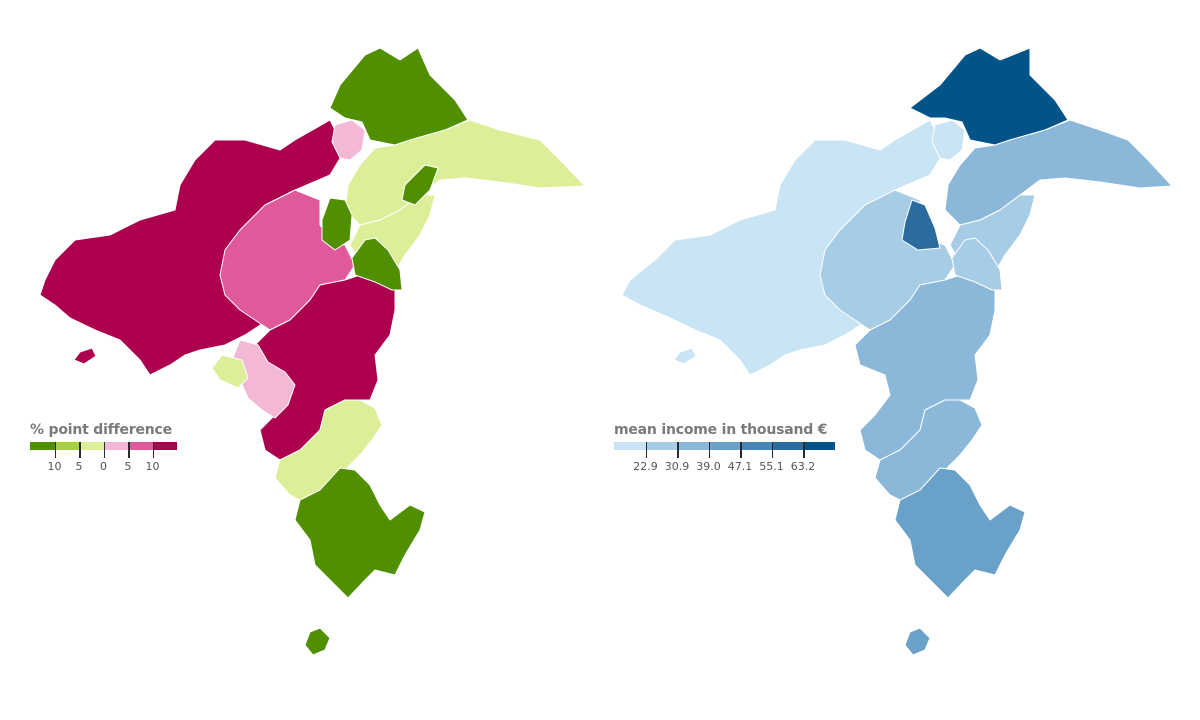 The image size is (1200, 720). What do you see at coordinates (803, 466) in the screenshot?
I see `legend-label: 63.2` at bounding box center [803, 466].